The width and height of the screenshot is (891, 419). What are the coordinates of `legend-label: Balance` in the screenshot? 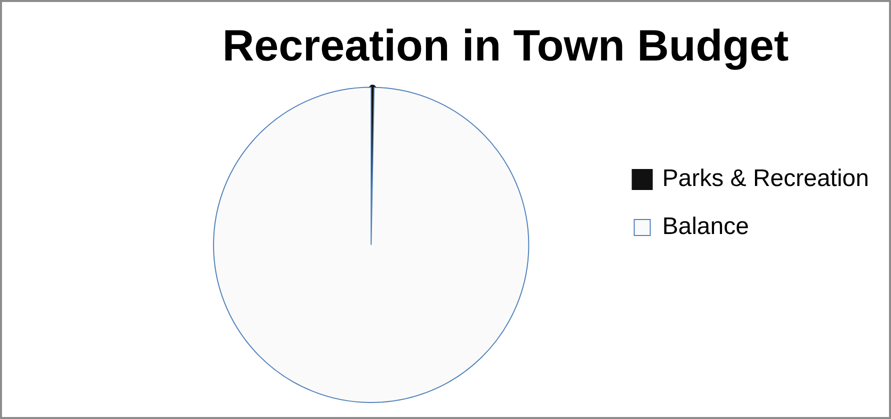 It's located at (705, 226).